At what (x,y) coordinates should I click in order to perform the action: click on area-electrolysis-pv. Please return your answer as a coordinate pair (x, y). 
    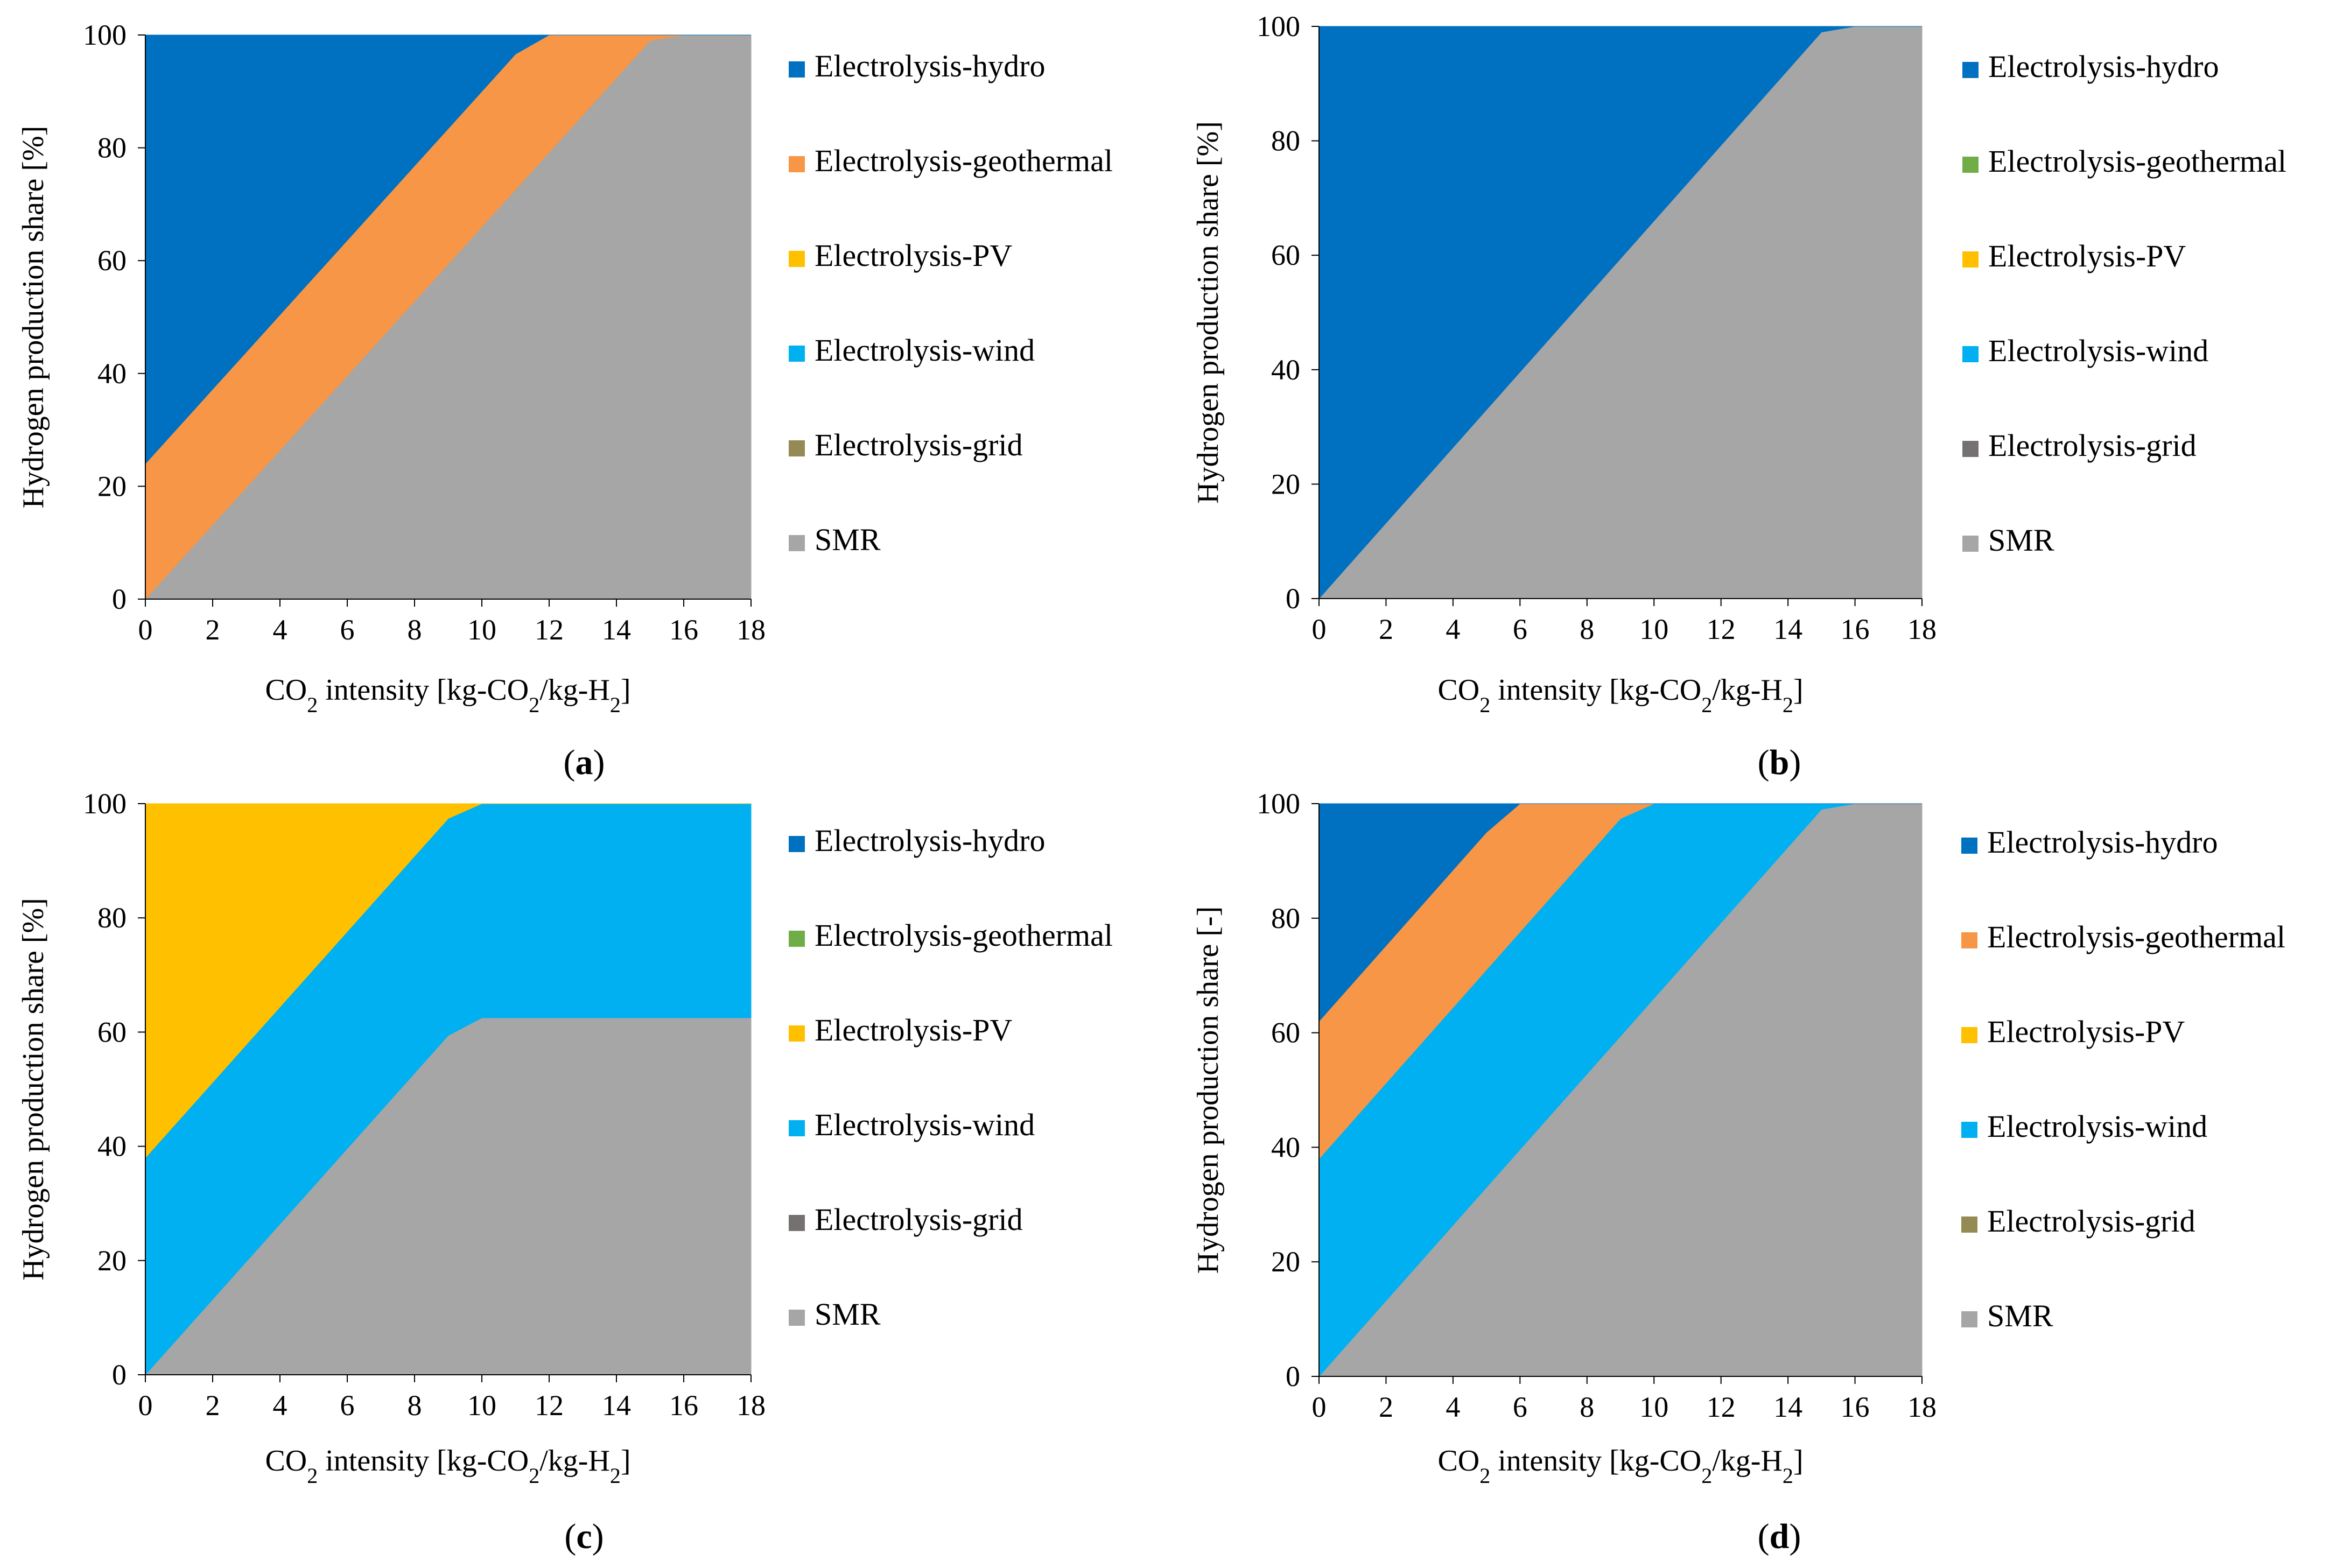
    Looking at the image, I should click on (448, 981).